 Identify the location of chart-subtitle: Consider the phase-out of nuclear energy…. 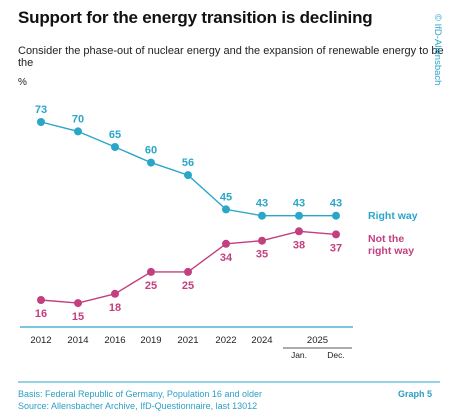
(231, 57).